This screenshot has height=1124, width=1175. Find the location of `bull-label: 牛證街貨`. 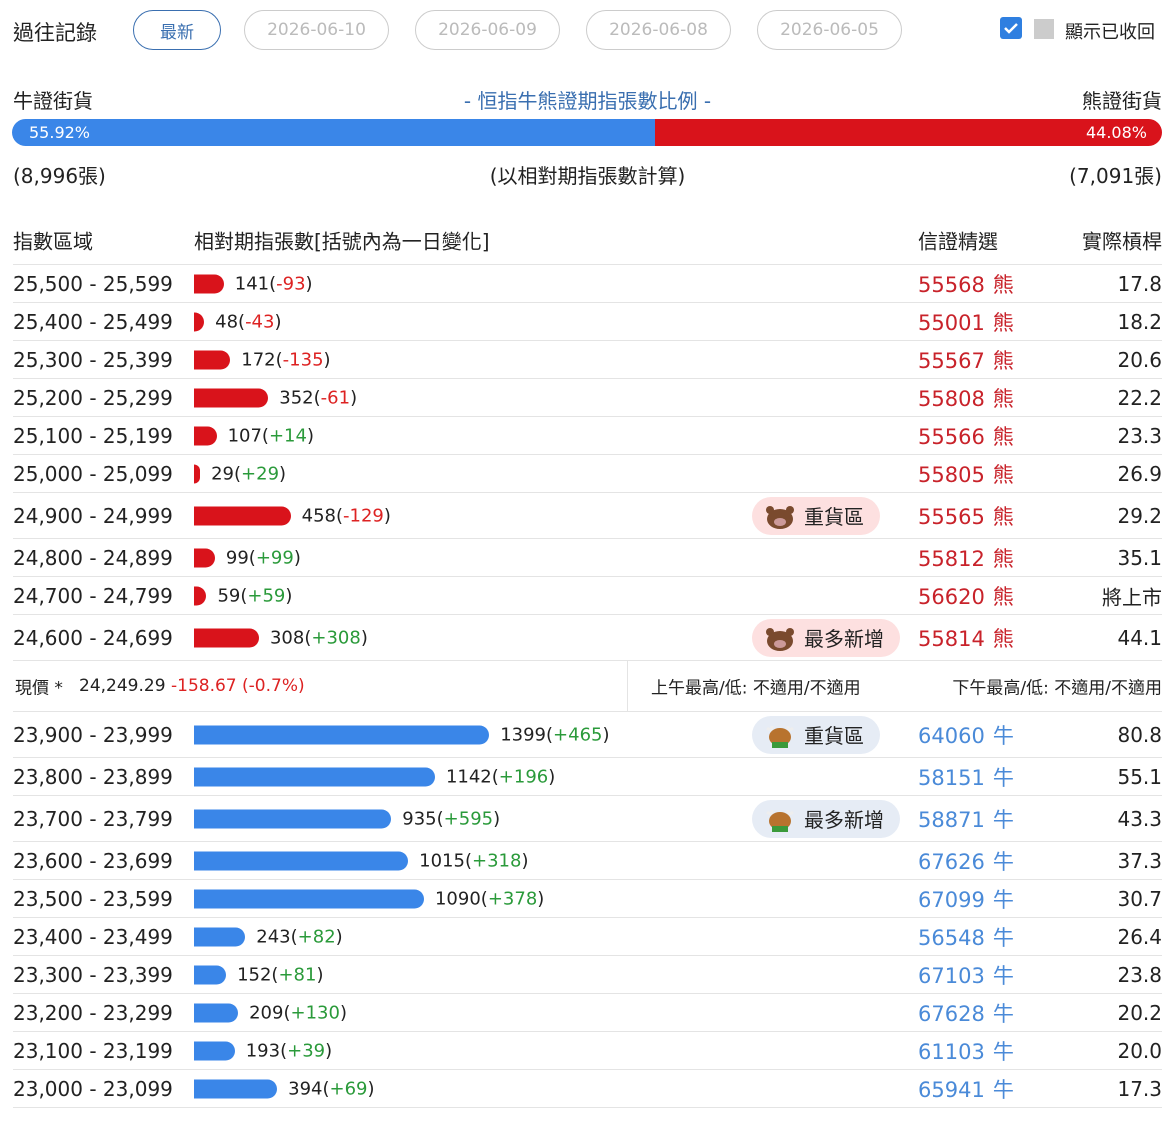

bull-label: 牛證街貨 is located at coordinates (53, 101).